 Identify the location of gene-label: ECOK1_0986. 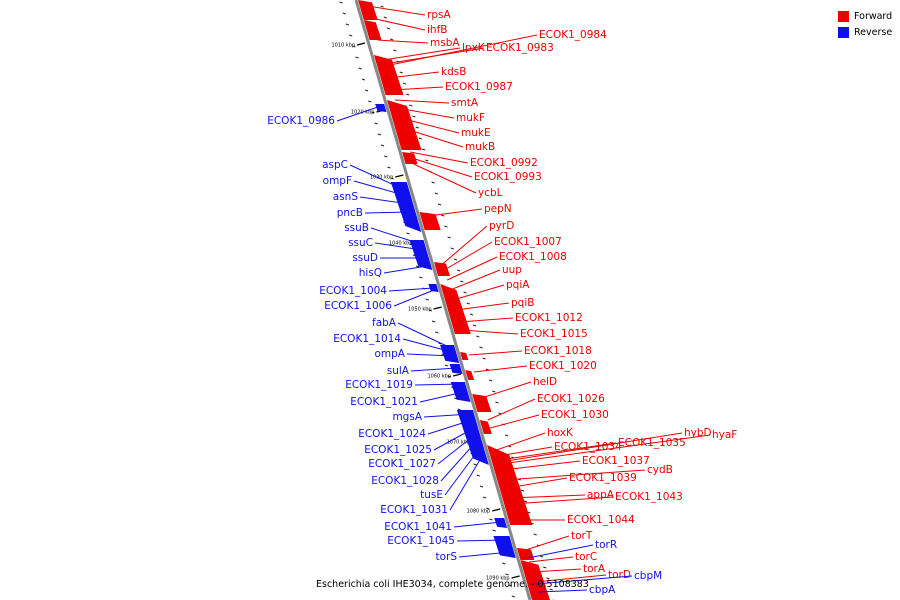
(301, 121).